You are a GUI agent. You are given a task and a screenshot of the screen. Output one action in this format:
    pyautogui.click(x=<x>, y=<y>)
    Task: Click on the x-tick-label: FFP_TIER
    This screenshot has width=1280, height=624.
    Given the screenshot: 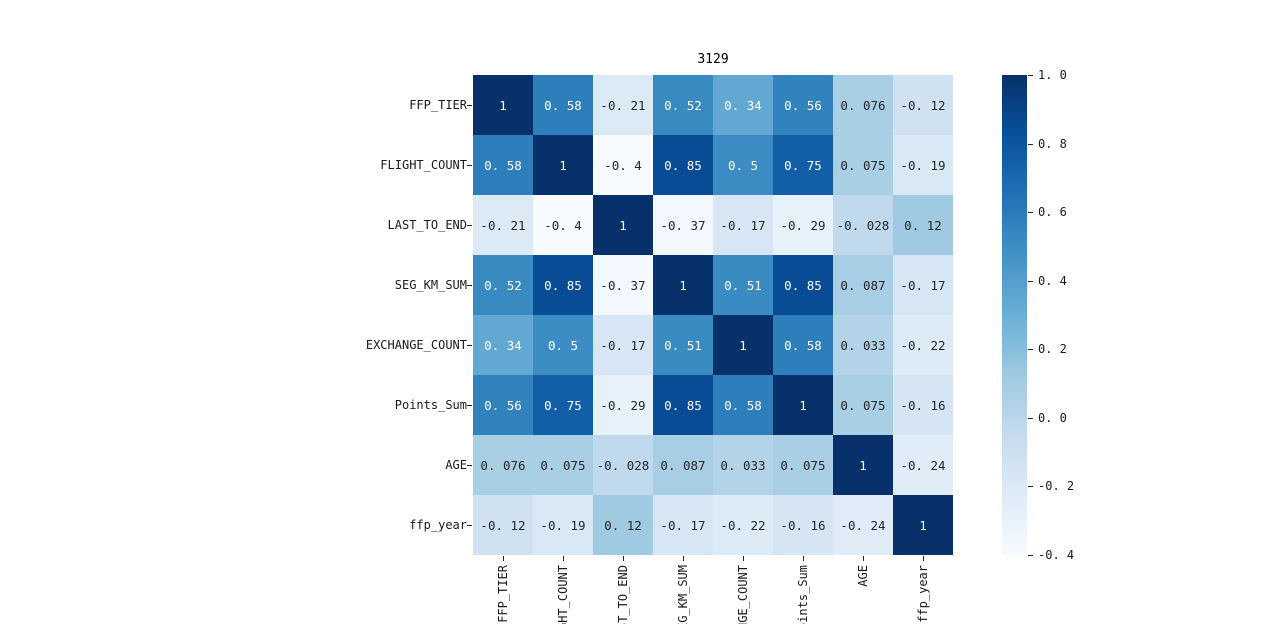 What is the action you would take?
    pyautogui.click(x=503, y=594)
    